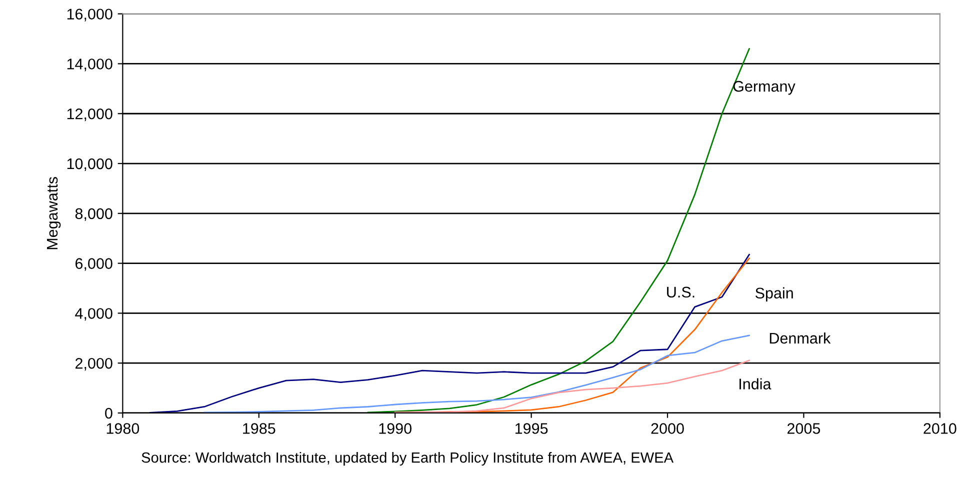 The height and width of the screenshot is (494, 966). Describe the element at coordinates (408, 459) in the screenshot. I see `source-note: Source: Worldwatch Institute, updated by Earth Policy Institute from AWEA, EWEA` at that location.